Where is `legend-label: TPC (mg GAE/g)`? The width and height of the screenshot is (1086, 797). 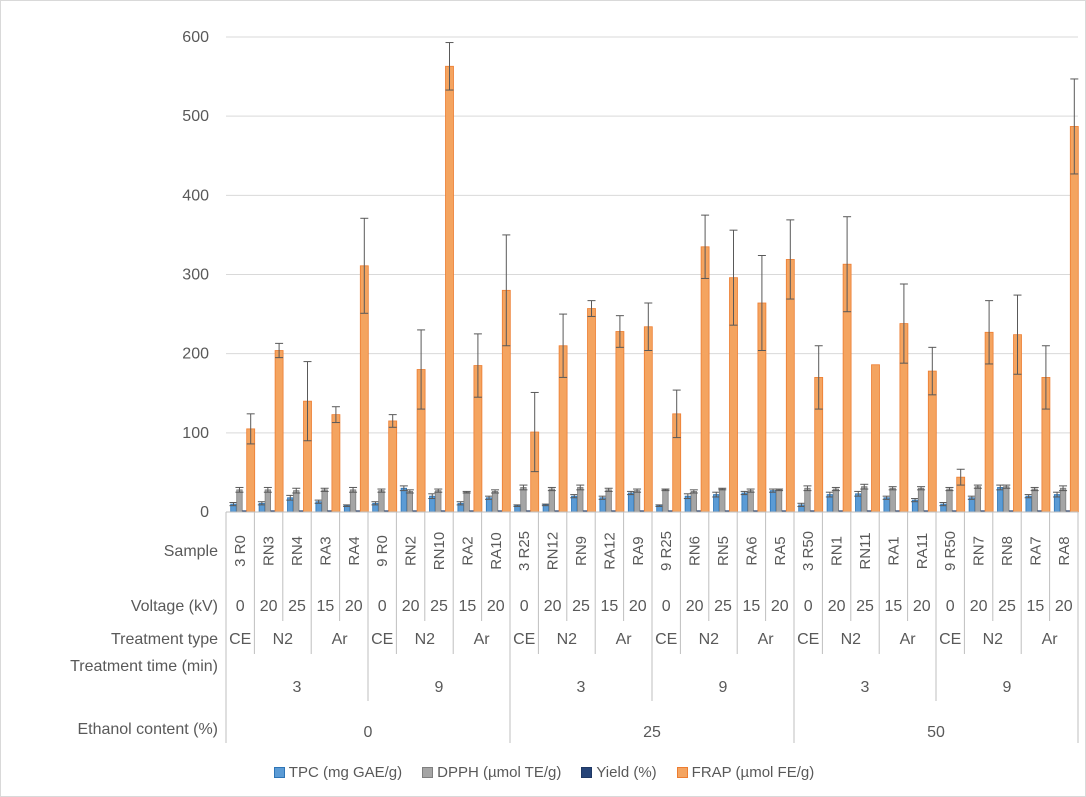 legend-label: TPC (mg GAE/g) is located at coordinates (345, 772).